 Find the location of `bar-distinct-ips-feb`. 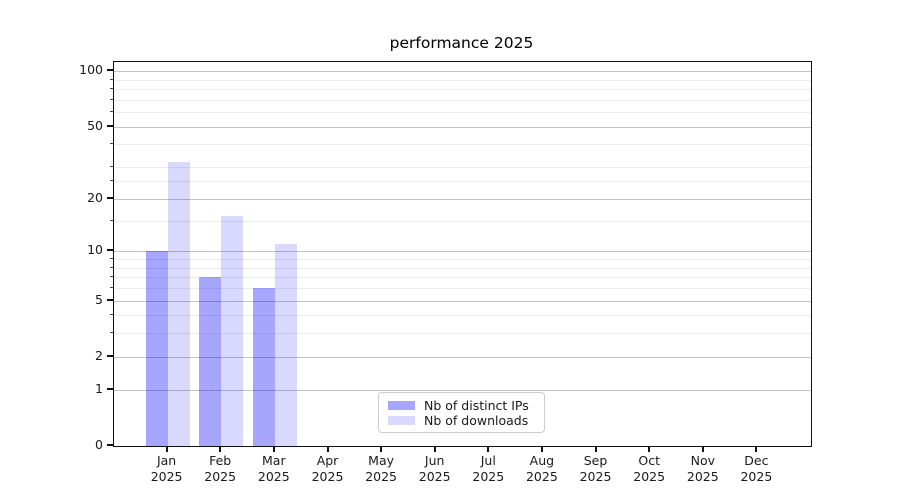

bar-distinct-ips-feb is located at coordinates (210, 361).